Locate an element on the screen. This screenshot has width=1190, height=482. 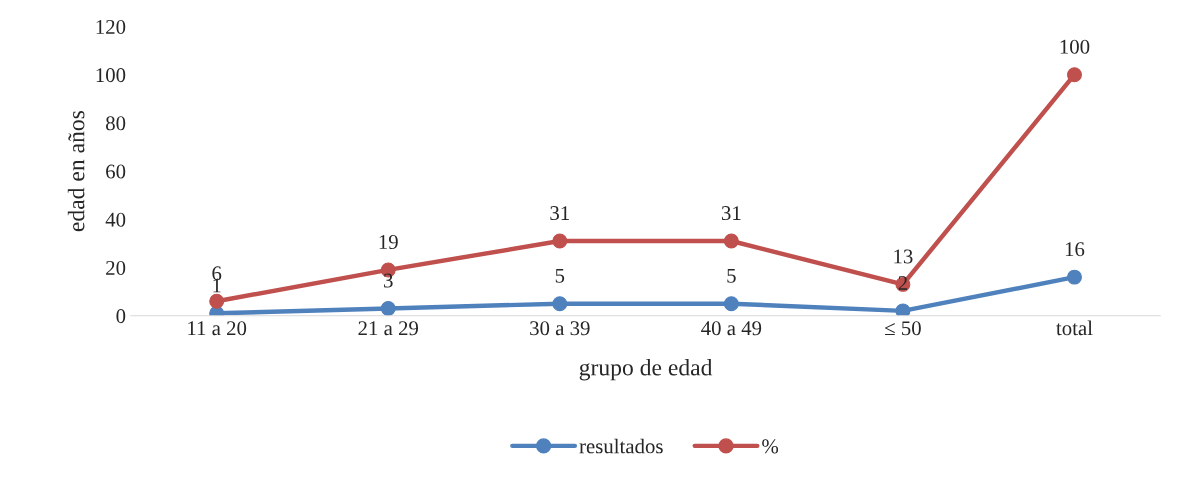
data-label: 13 is located at coordinates (903, 256).